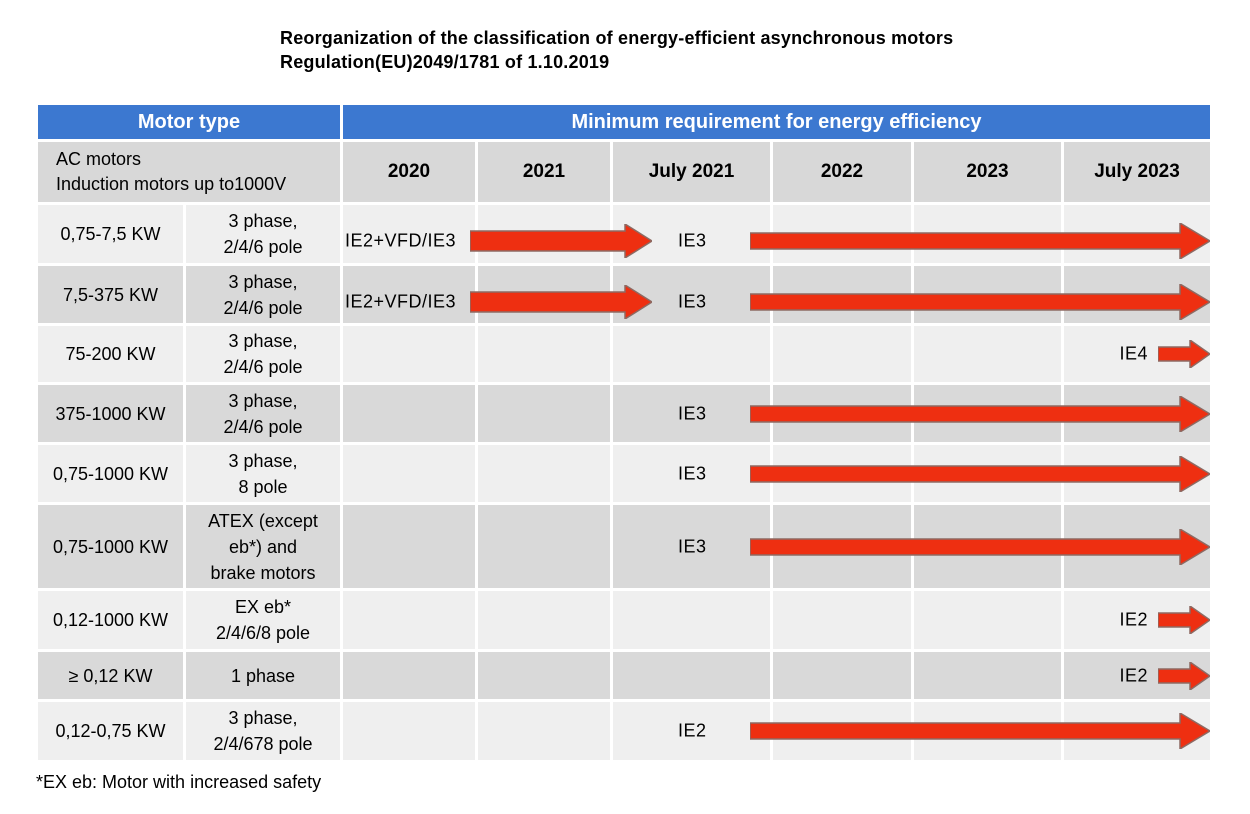 This screenshot has height=814, width=1250. What do you see at coordinates (179, 782) in the screenshot?
I see `footnote: *EX eb: Motor with increased safety` at bounding box center [179, 782].